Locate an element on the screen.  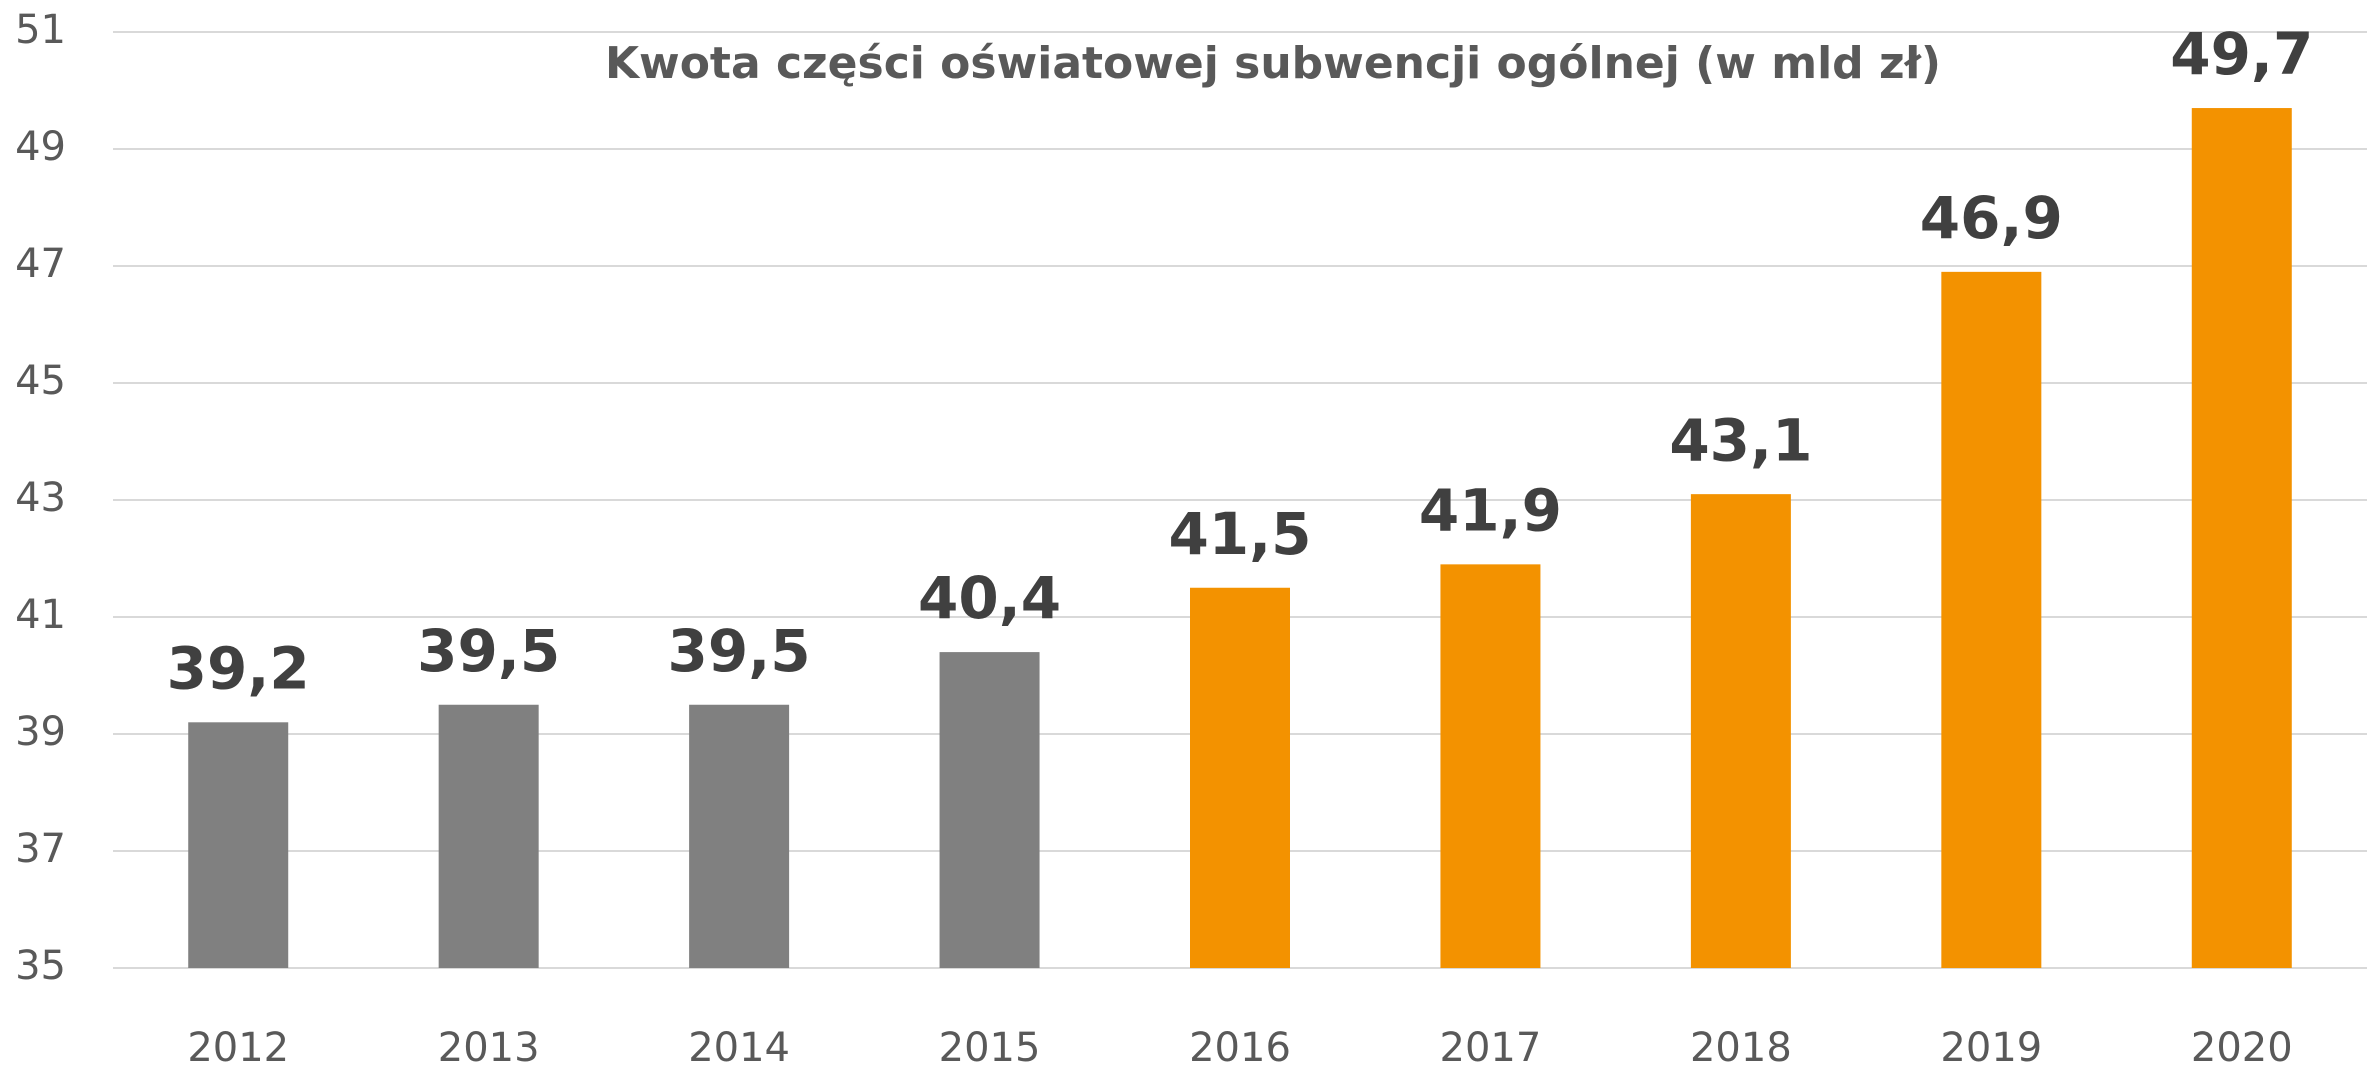
x-tick-label: 2017 is located at coordinates (1491, 1048).